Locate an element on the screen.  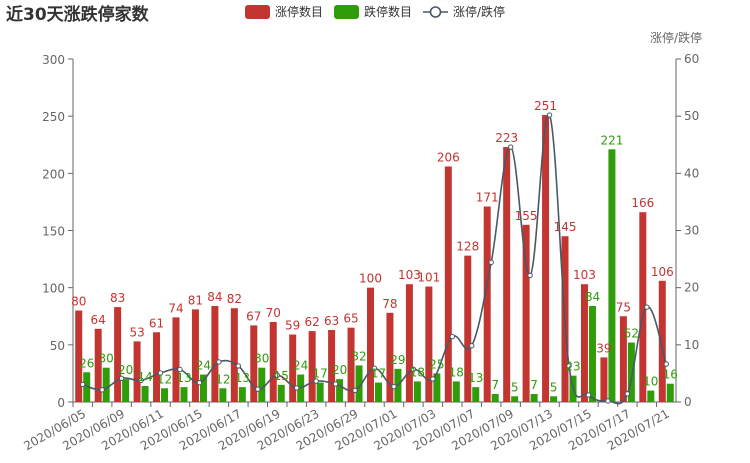
left-tick-label: 50 is located at coordinates (57, 346).